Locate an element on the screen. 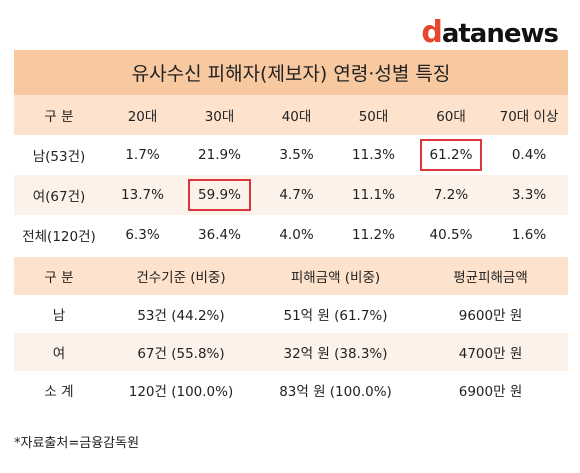 This screenshot has height=473, width=580. table-cell: 3.5% is located at coordinates (296, 155).